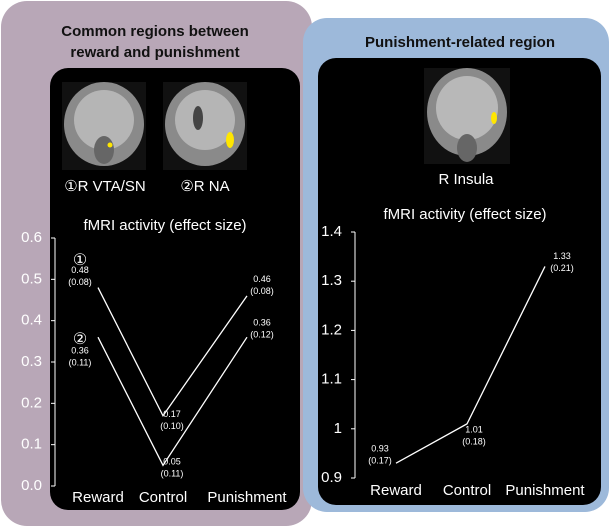 Image resolution: width=610 pixels, height=532 pixels. What do you see at coordinates (466, 179) in the screenshot?
I see `image-label: R Insula` at bounding box center [466, 179].